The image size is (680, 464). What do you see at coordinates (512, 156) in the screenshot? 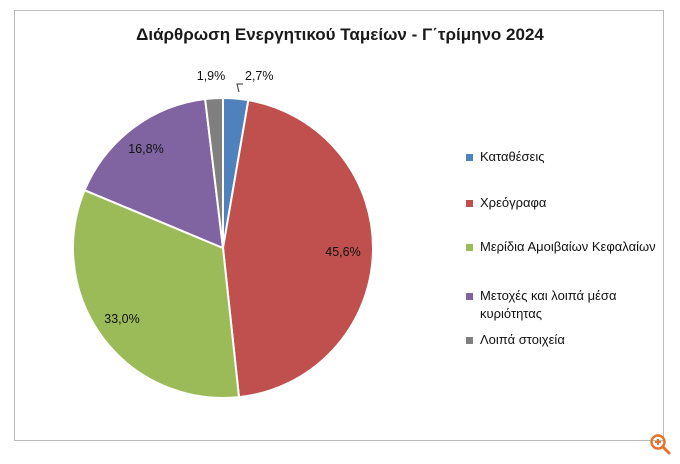
I see `legend-label: Καταθέσεις` at bounding box center [512, 156].